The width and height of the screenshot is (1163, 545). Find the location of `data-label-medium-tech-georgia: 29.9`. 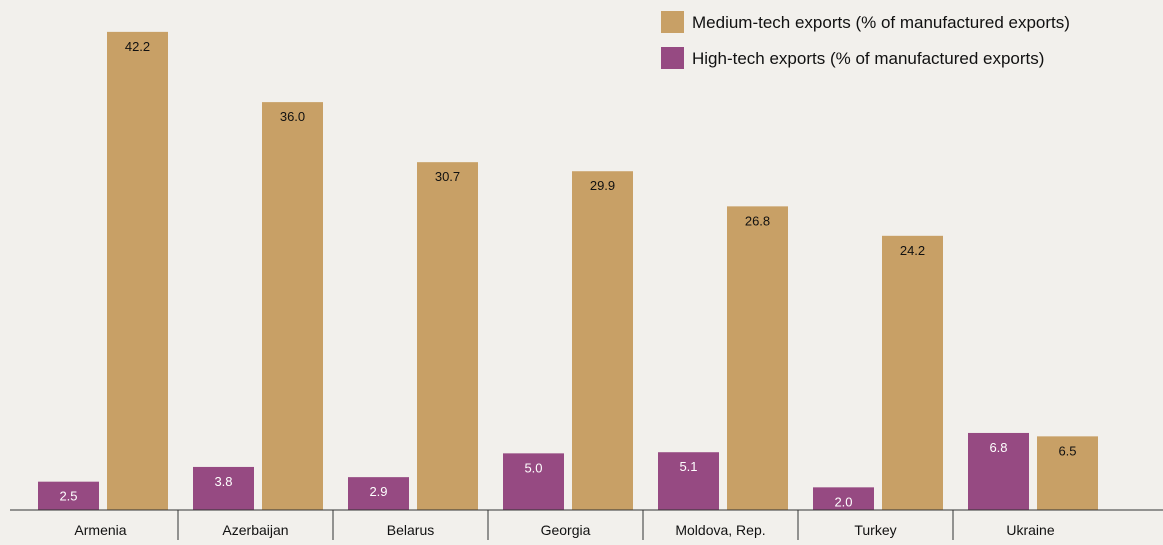

data-label-medium-tech-georgia: 29.9 is located at coordinates (602, 185).